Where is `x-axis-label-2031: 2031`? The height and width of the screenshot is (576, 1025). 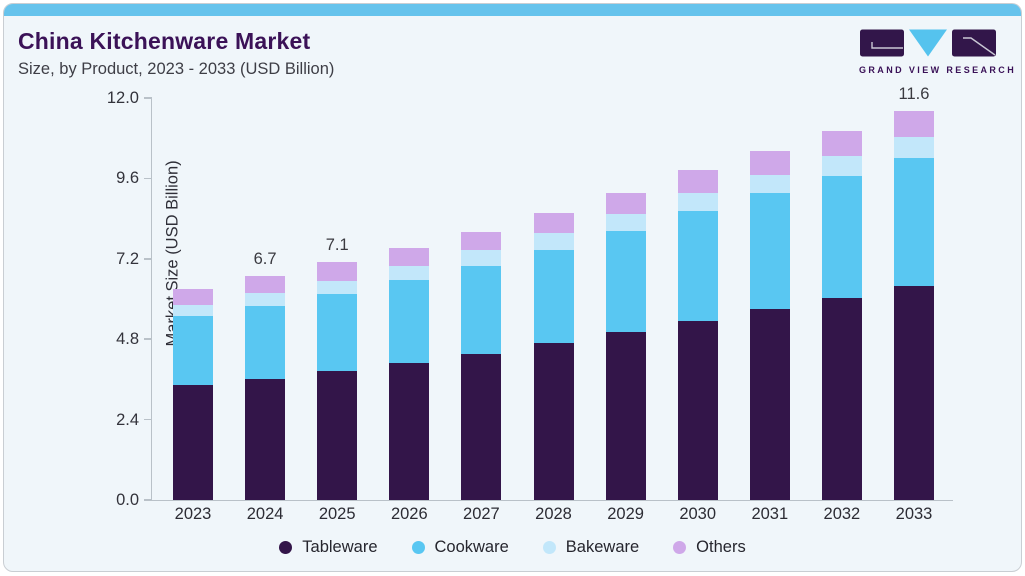
x-axis-label-2031: 2031 is located at coordinates (770, 514).